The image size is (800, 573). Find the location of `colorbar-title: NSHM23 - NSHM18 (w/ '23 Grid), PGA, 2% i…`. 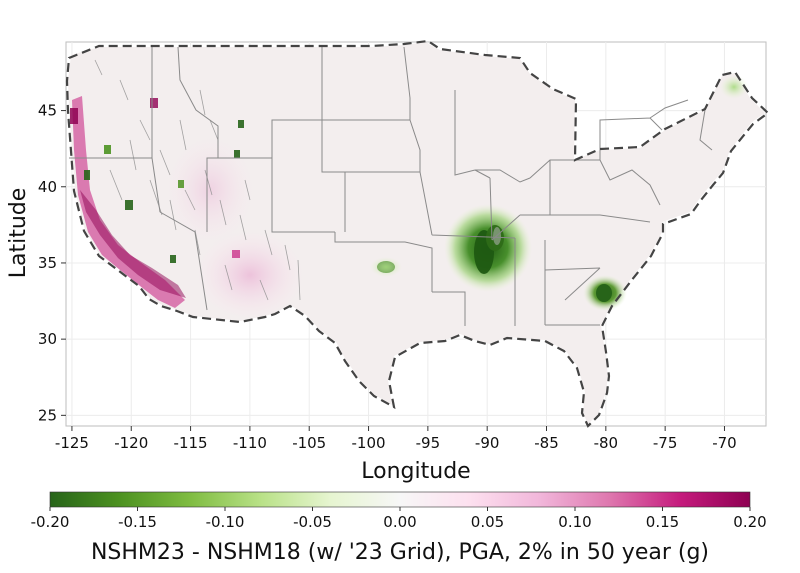

colorbar-title: NSHM23 - NSHM18 (w/ '23 Grid), PGA, 2% i… is located at coordinates (400, 552).